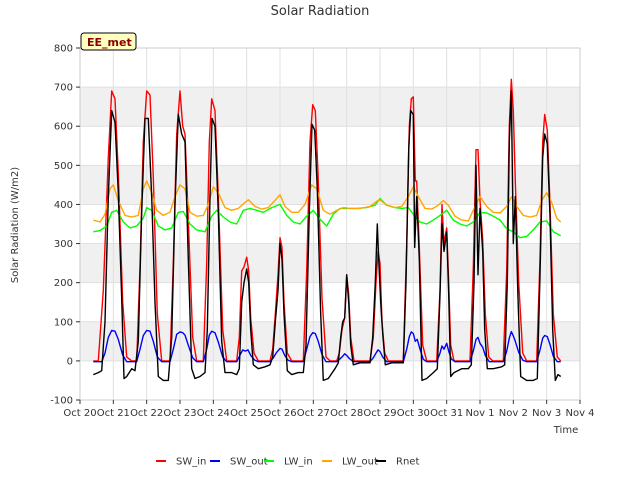  What do you see at coordinates (63, 322) in the screenshot?
I see `y-tick-label: 100` at bounding box center [63, 322].